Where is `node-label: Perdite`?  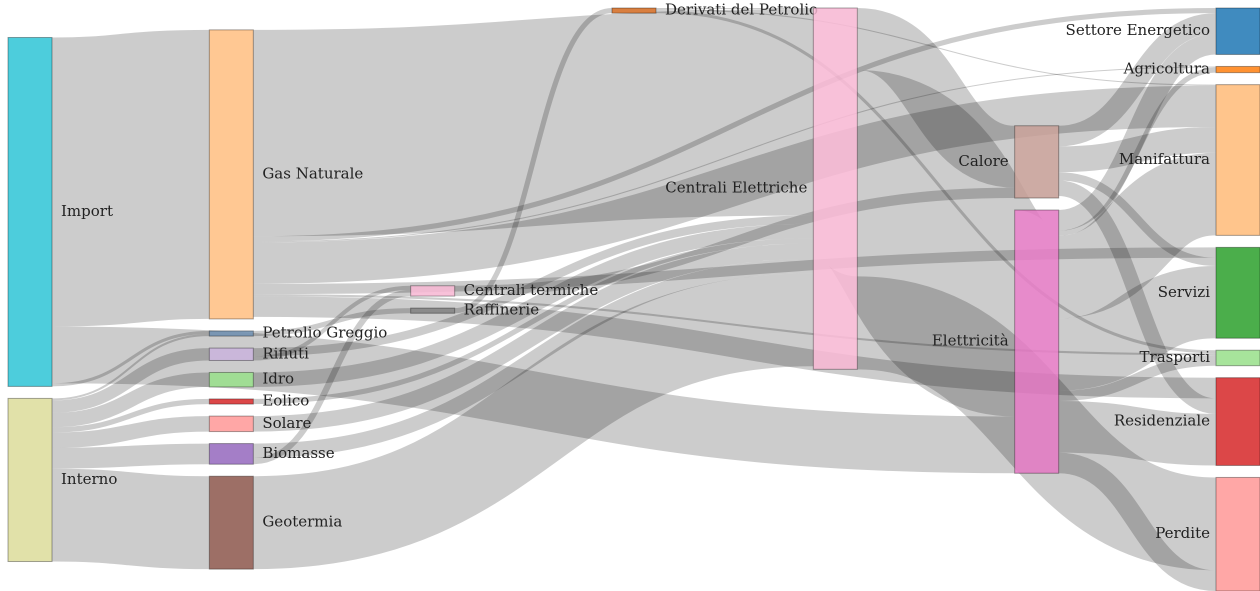
node-label: Perdite is located at coordinates (1182, 533).